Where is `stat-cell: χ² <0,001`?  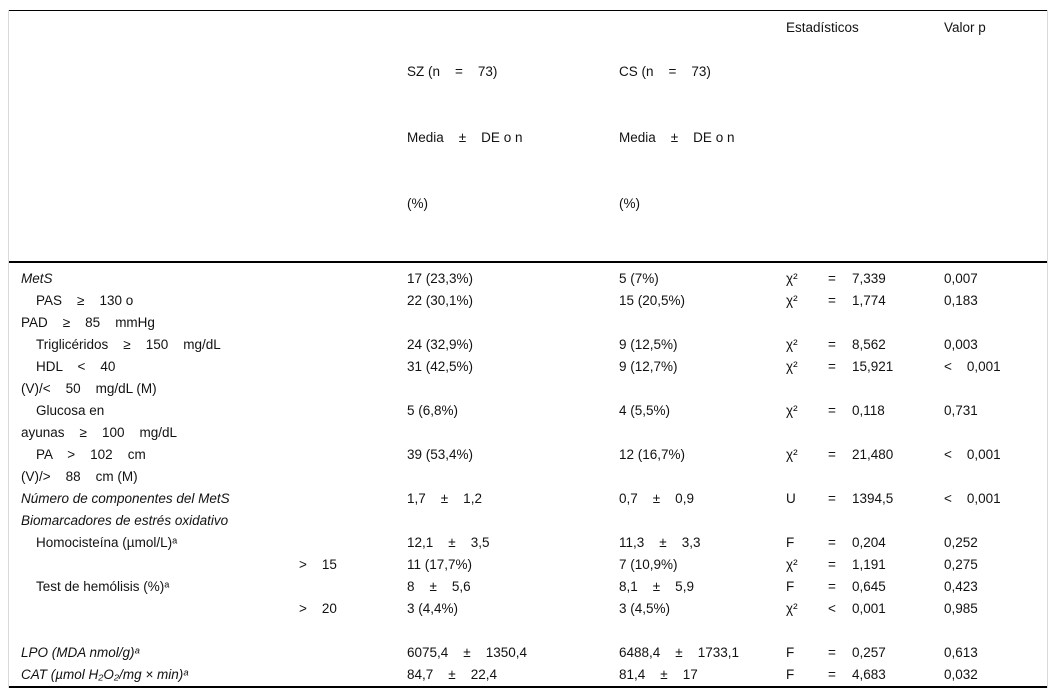 stat-cell: χ² <0,001 is located at coordinates (865, 609).